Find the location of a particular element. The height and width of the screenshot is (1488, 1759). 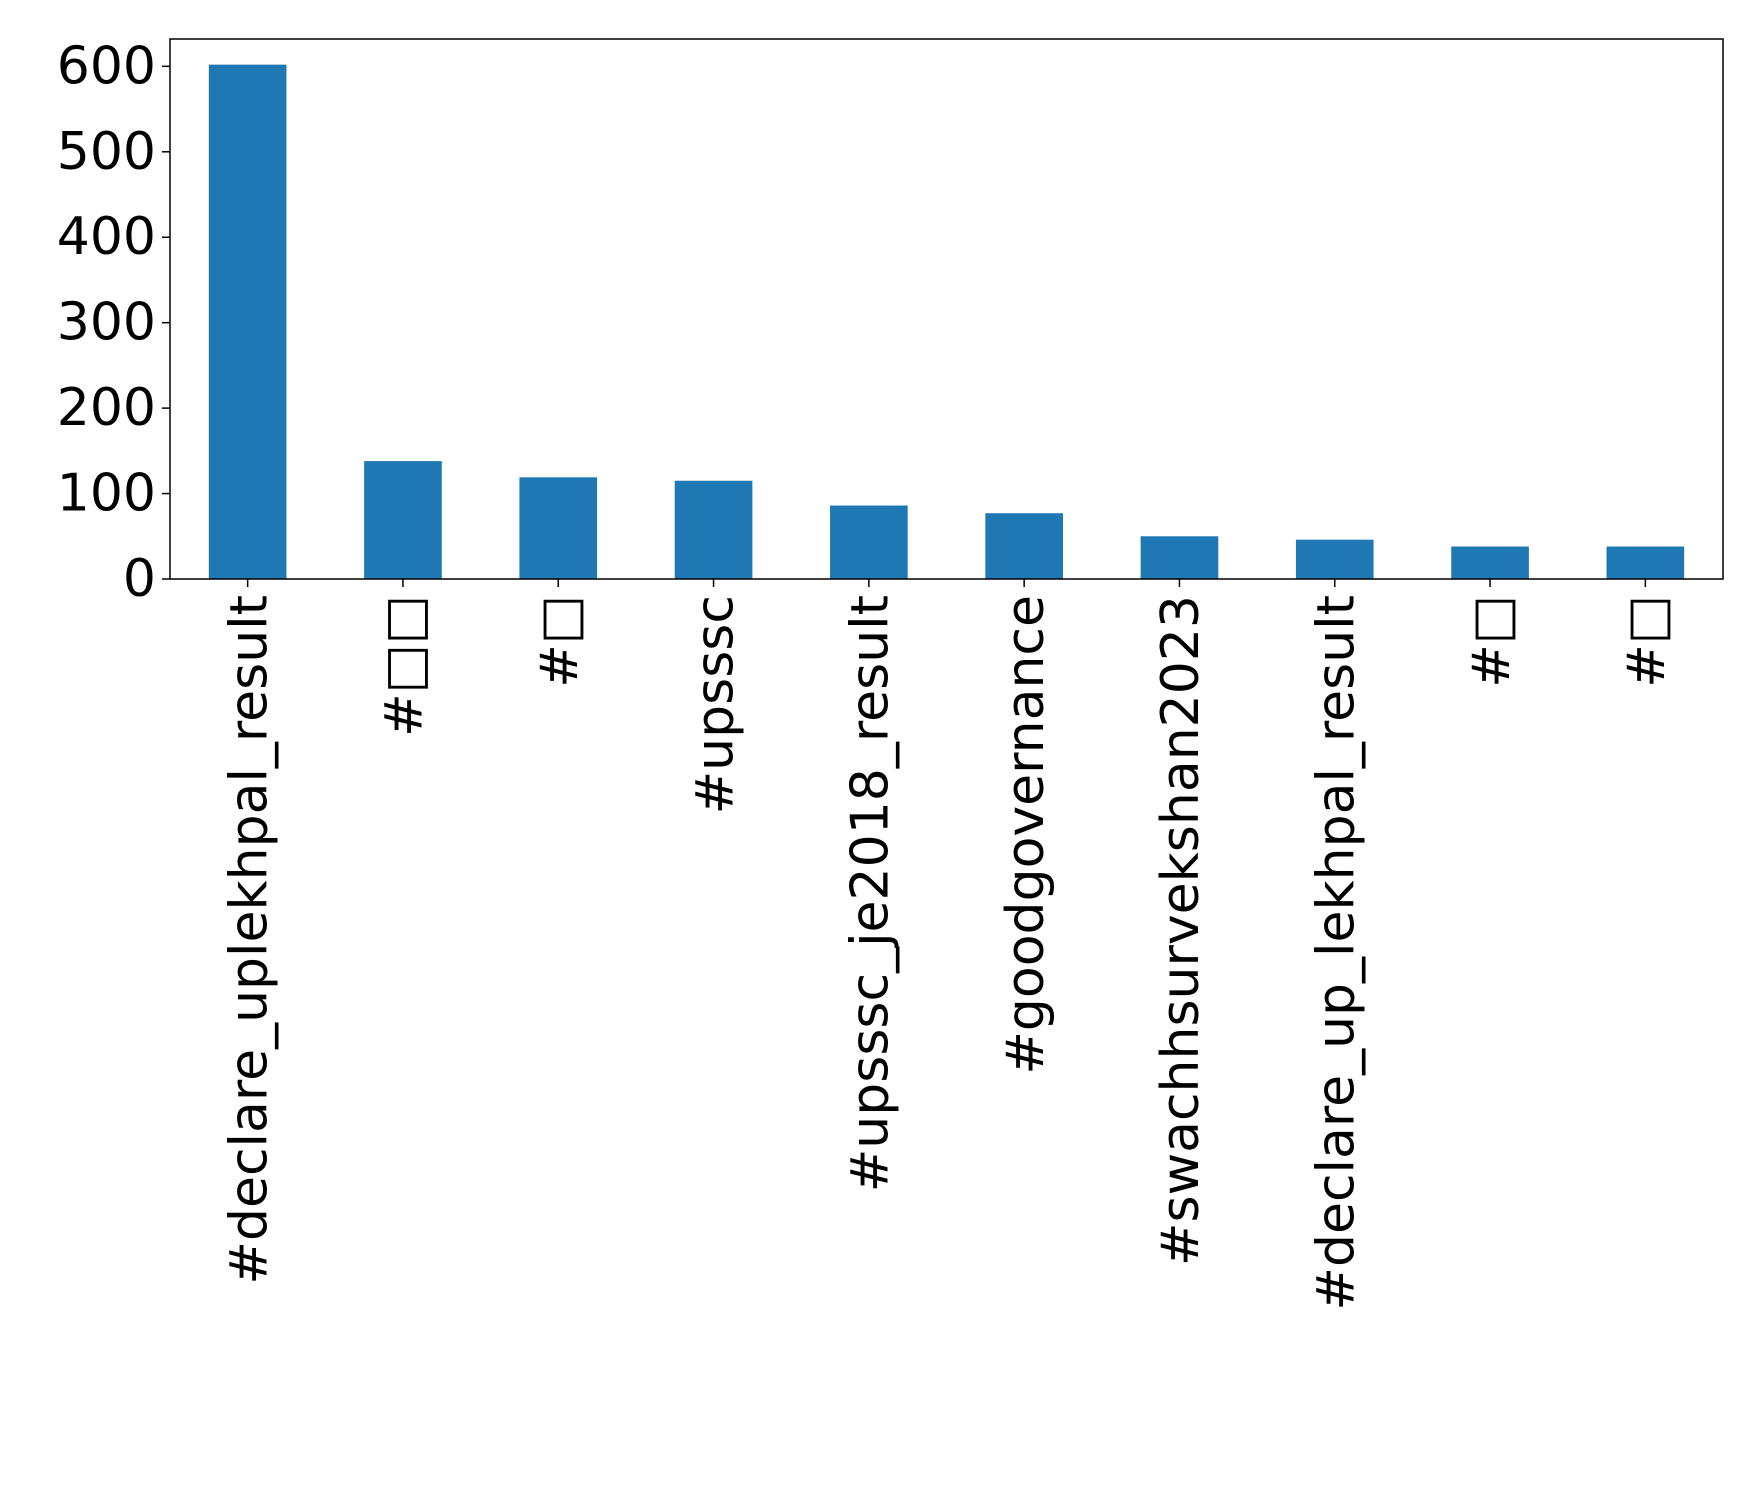

x-tick-label-3: #upsssc is located at coordinates (715, 704).